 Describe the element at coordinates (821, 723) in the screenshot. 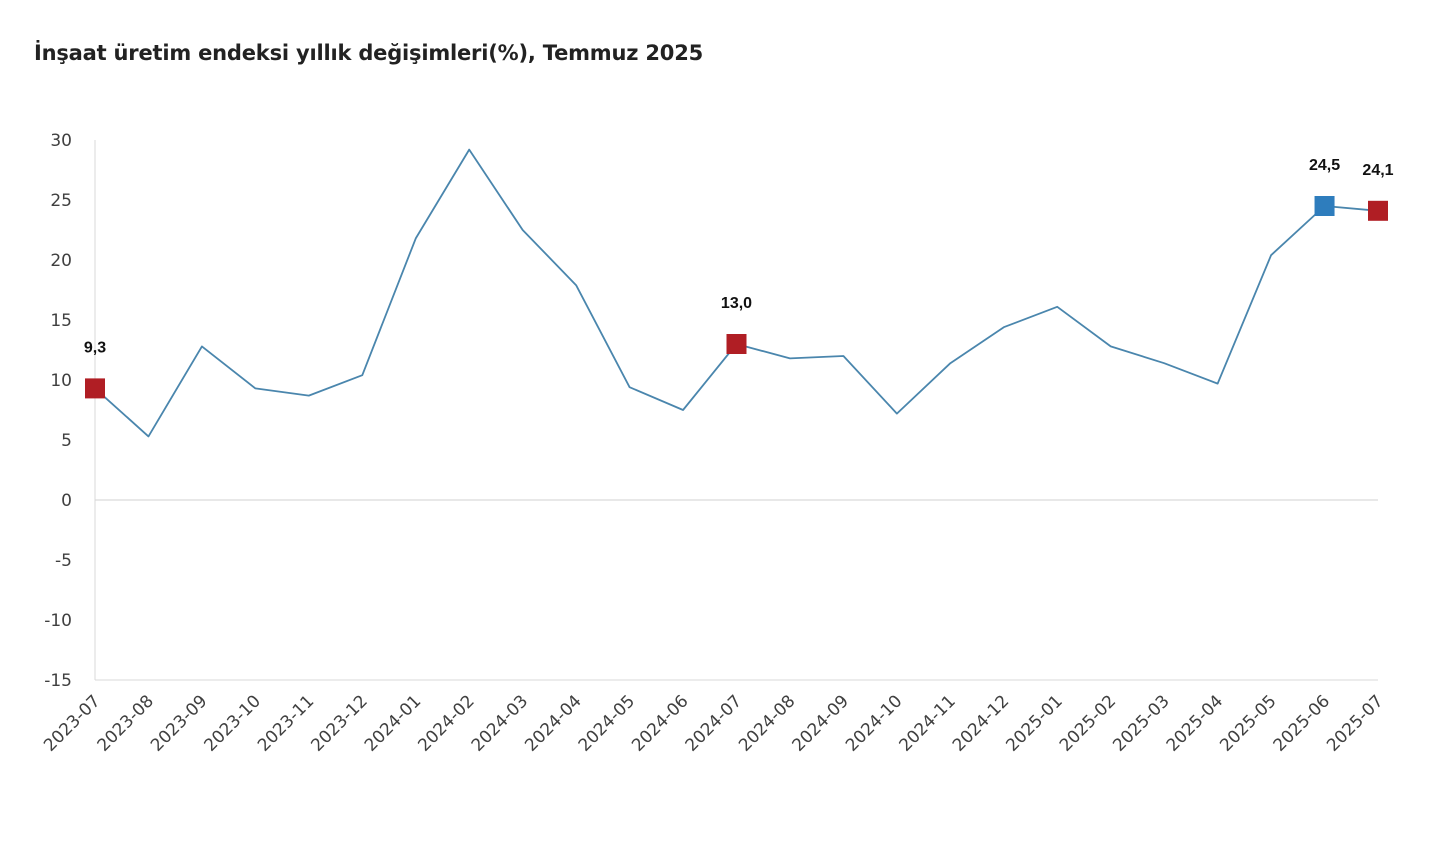

I see `x-tick-label: 2024-09` at that location.